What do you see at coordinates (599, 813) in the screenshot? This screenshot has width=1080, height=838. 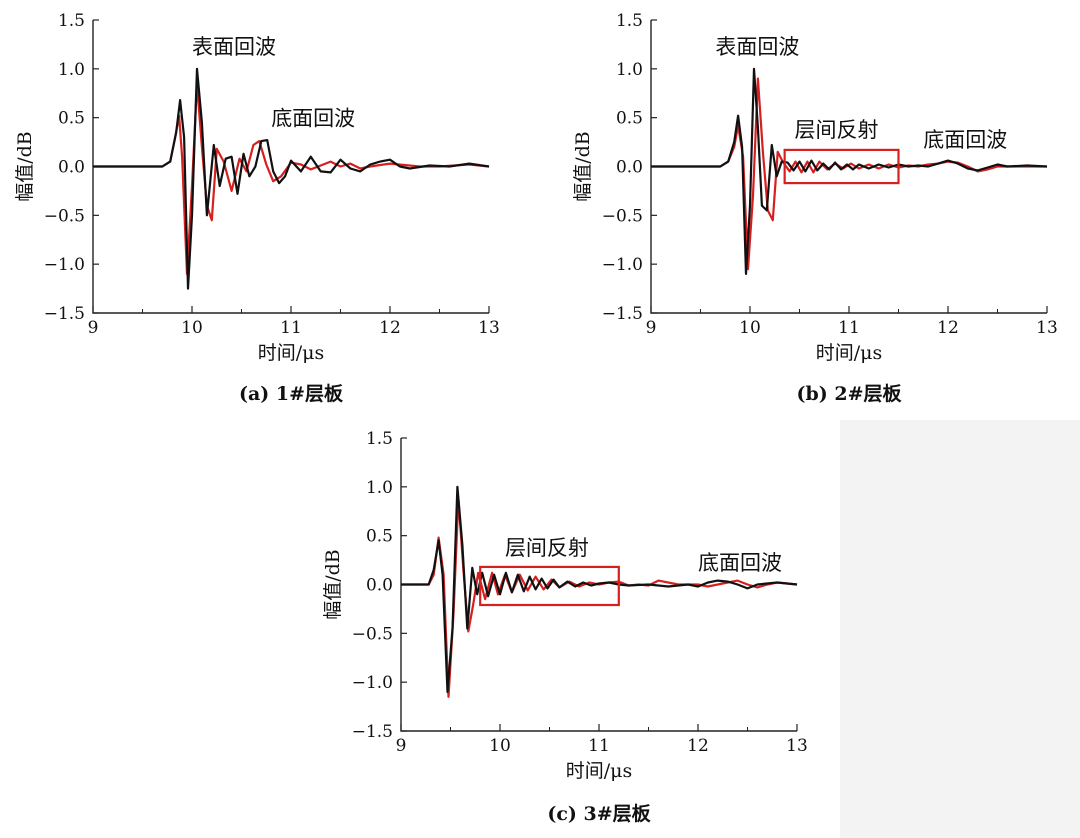 I see `panel-caption: (c) 3#层板` at bounding box center [599, 813].